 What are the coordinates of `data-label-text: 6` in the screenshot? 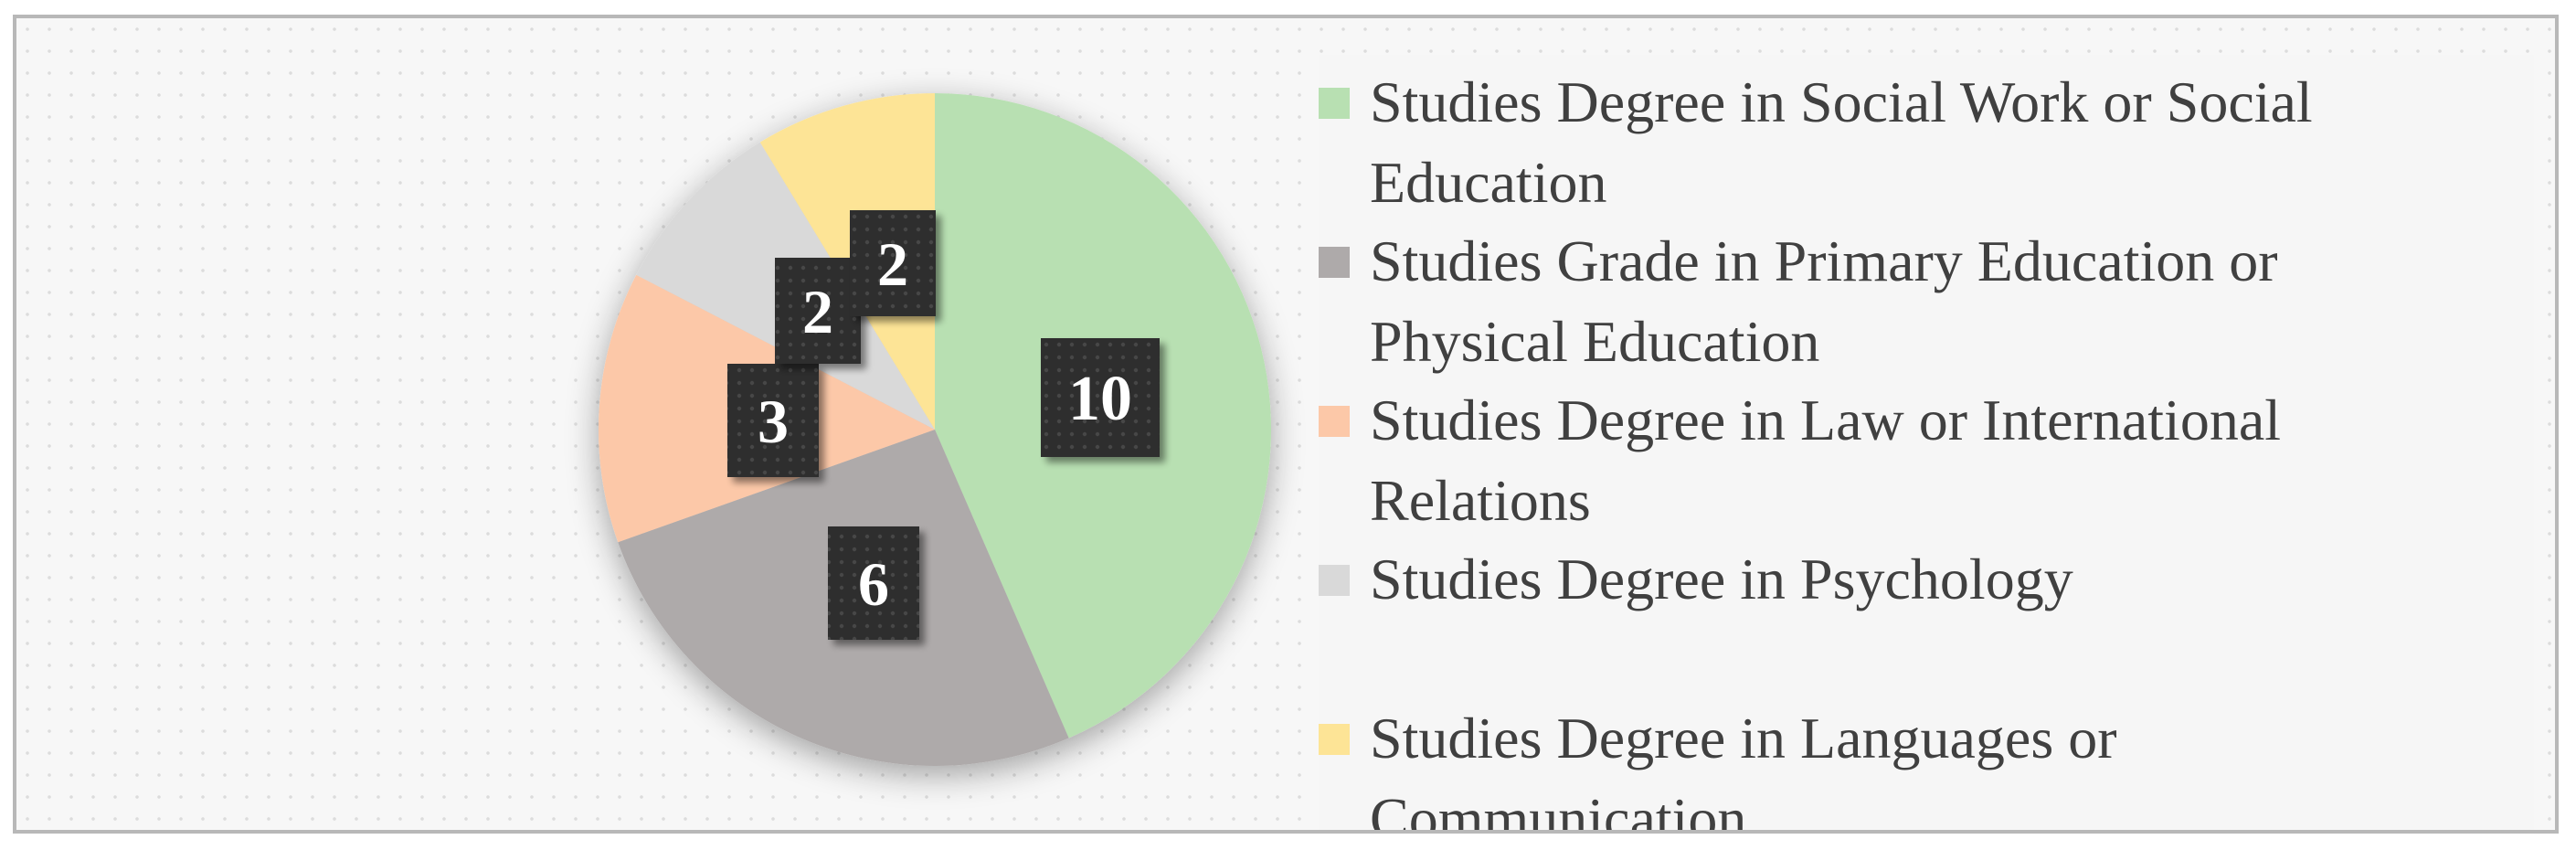 It's located at (873, 584).